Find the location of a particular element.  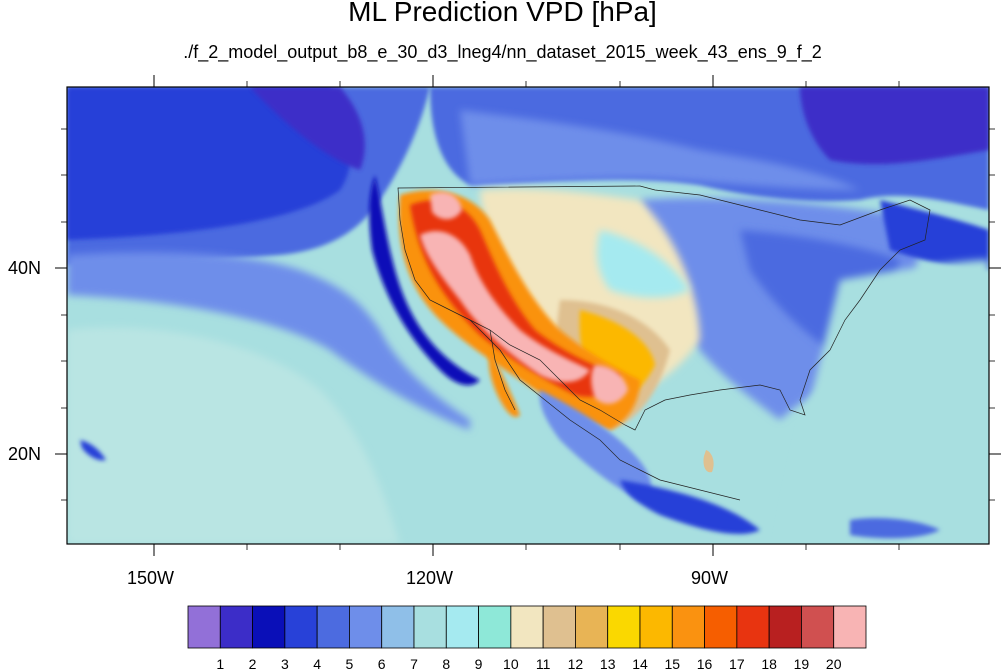

x-tick-label: 120W is located at coordinates (430, 578).